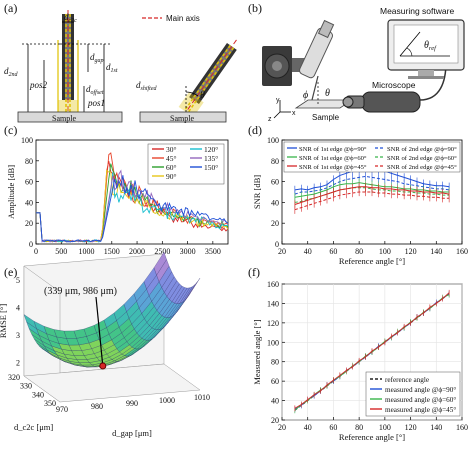 The width and height of the screenshot is (474, 452). I want to click on legend-label: 135°, so click(211, 158).